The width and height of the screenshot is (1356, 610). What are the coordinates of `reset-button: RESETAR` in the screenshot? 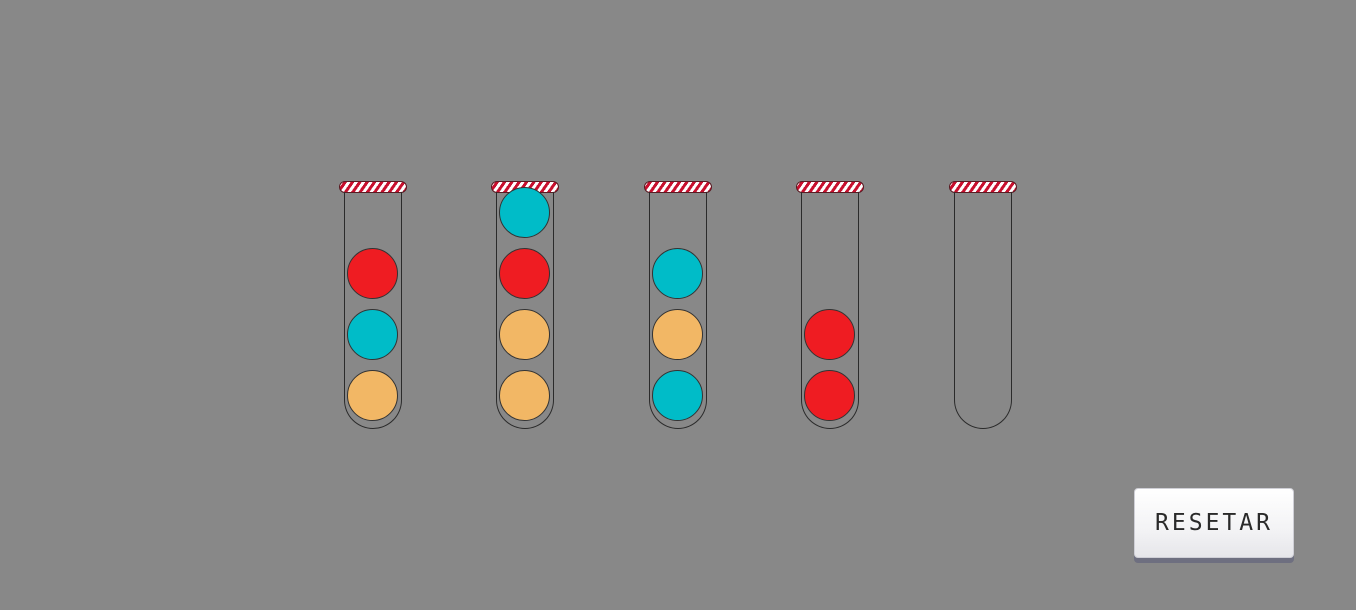 It's located at (1214, 523).